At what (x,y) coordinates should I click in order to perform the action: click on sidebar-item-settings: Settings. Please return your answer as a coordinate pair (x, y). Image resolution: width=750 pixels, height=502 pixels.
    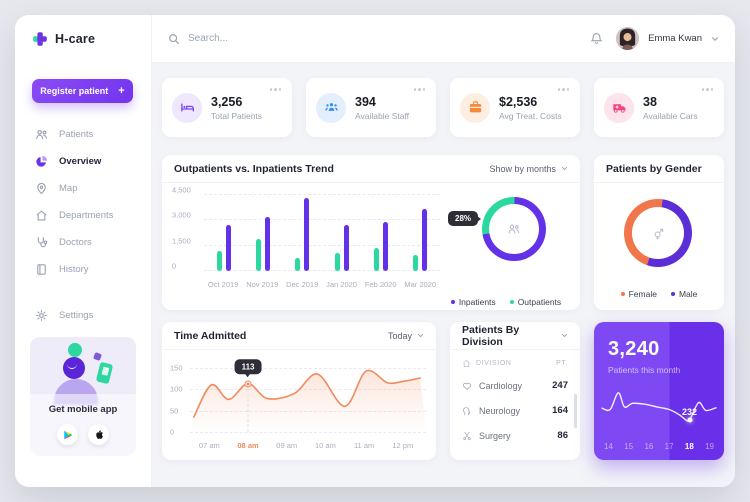
    Looking at the image, I should click on (83, 315).